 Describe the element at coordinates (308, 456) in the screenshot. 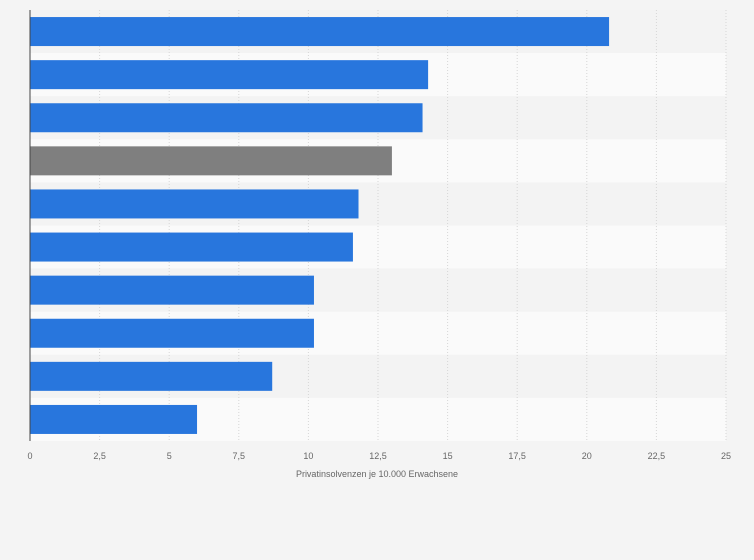

I see `x-tick-label: 10` at that location.